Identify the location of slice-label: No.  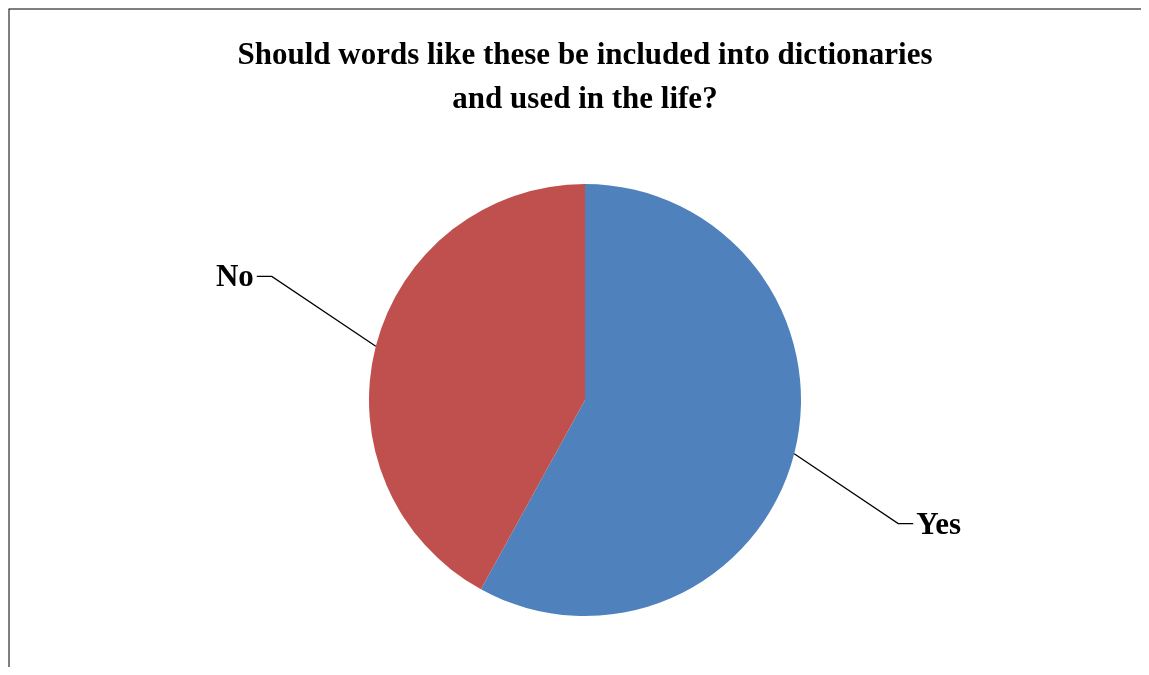
(234, 276).